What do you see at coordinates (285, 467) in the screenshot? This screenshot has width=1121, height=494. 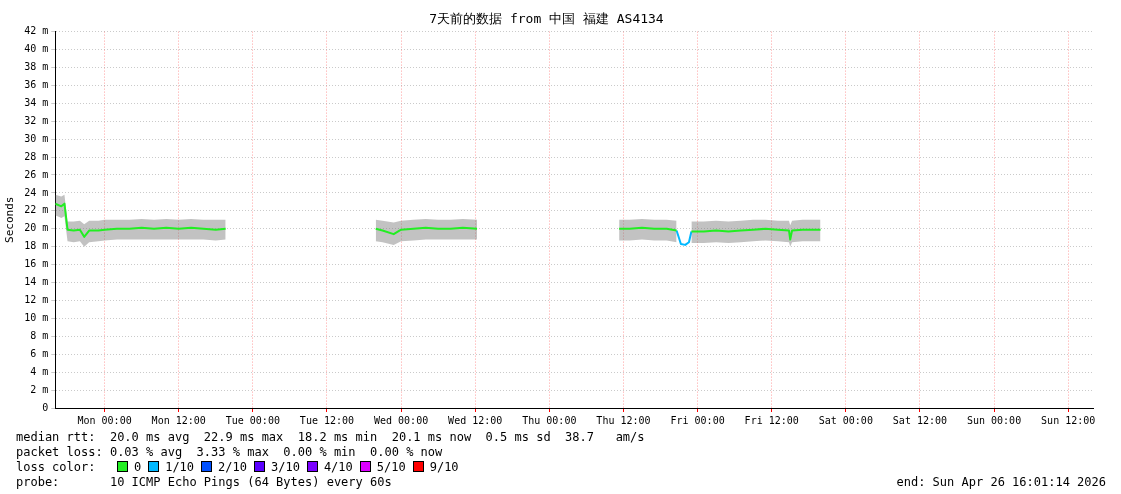 I see `legend-label: 3/10` at bounding box center [285, 467].